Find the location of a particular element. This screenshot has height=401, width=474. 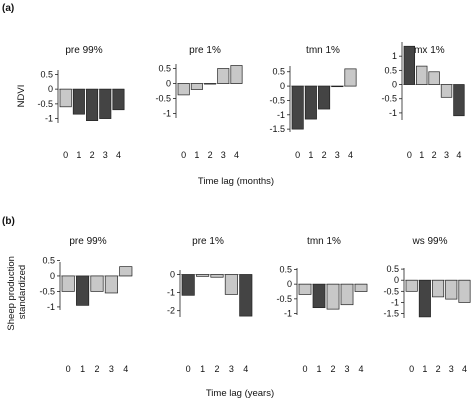

panel-b-label: (b) is located at coordinates (8, 221).